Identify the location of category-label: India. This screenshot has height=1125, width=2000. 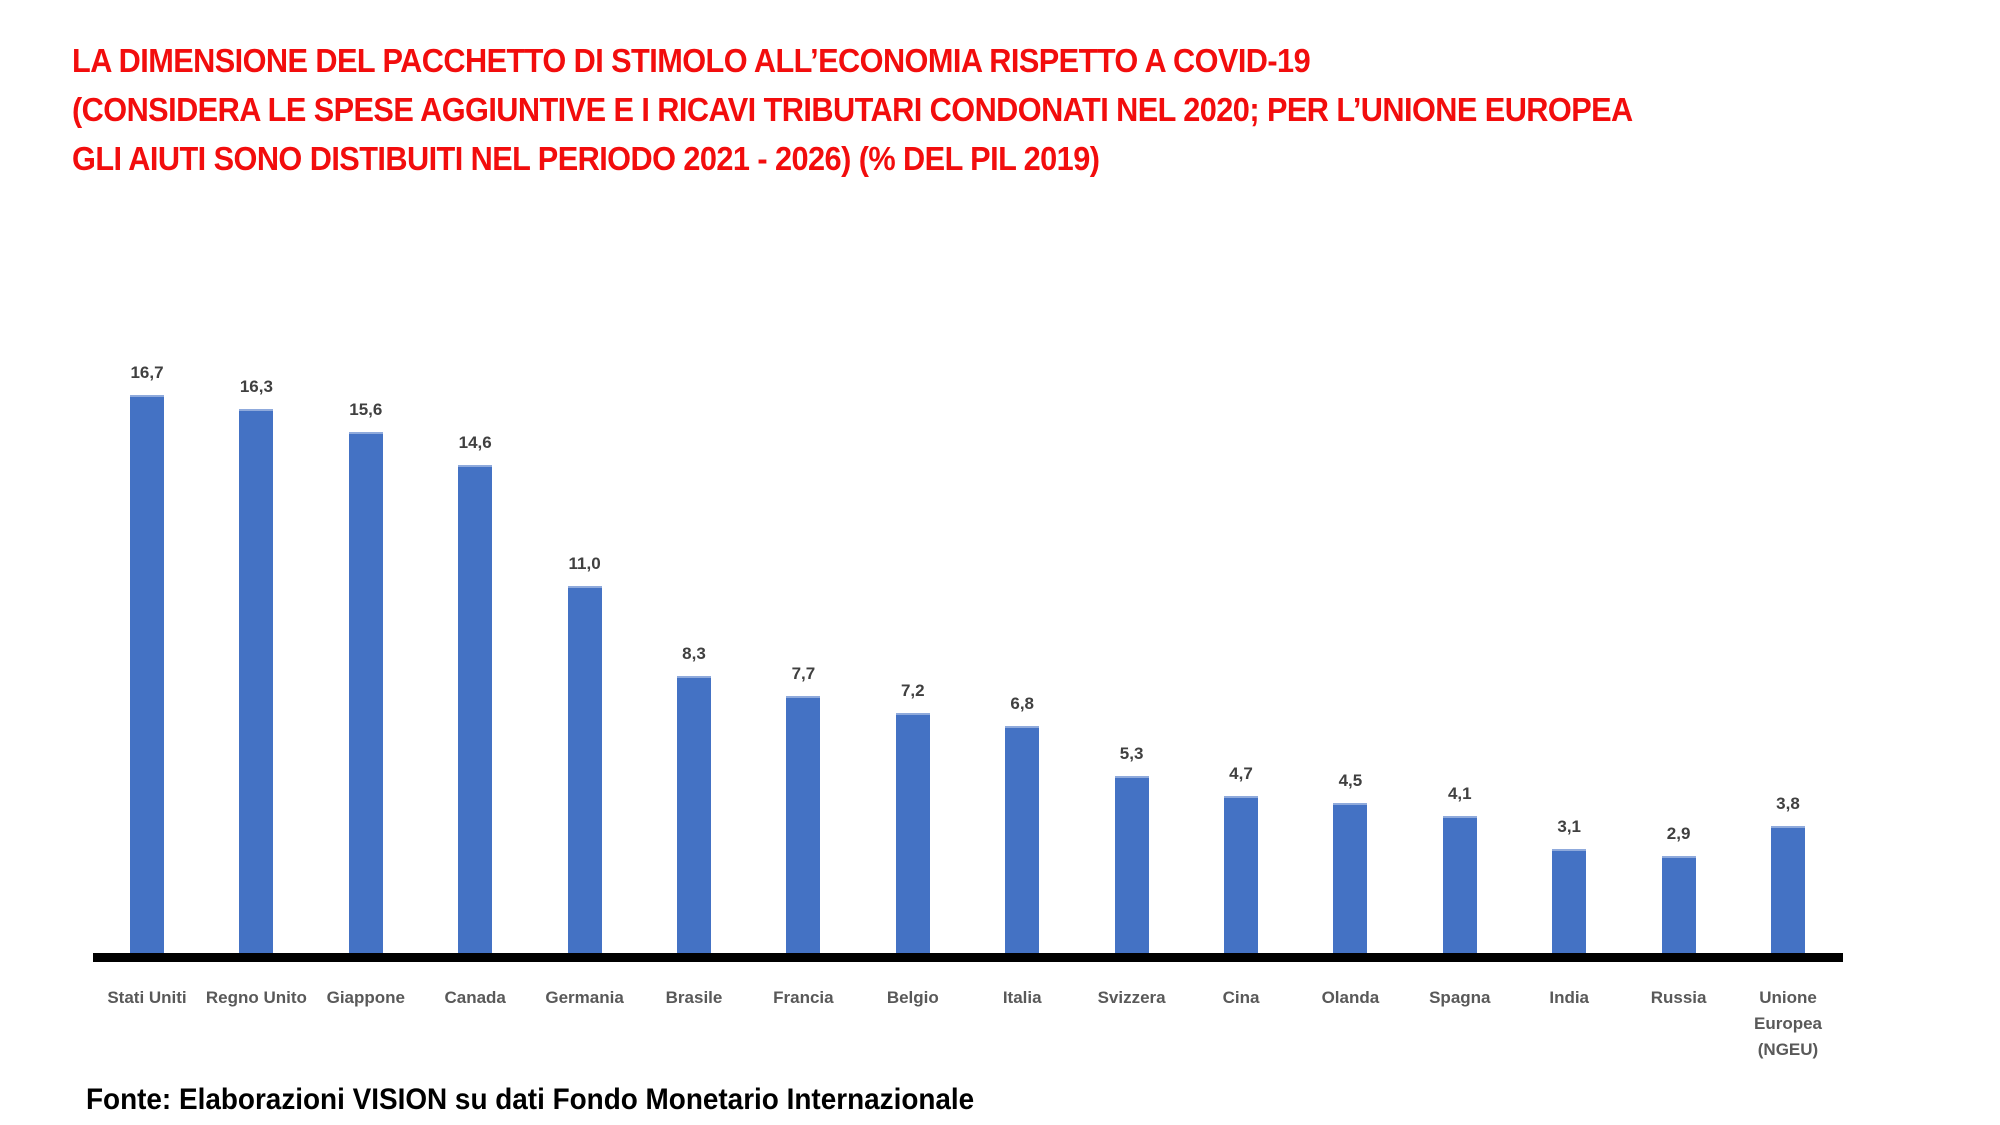
(1569, 998).